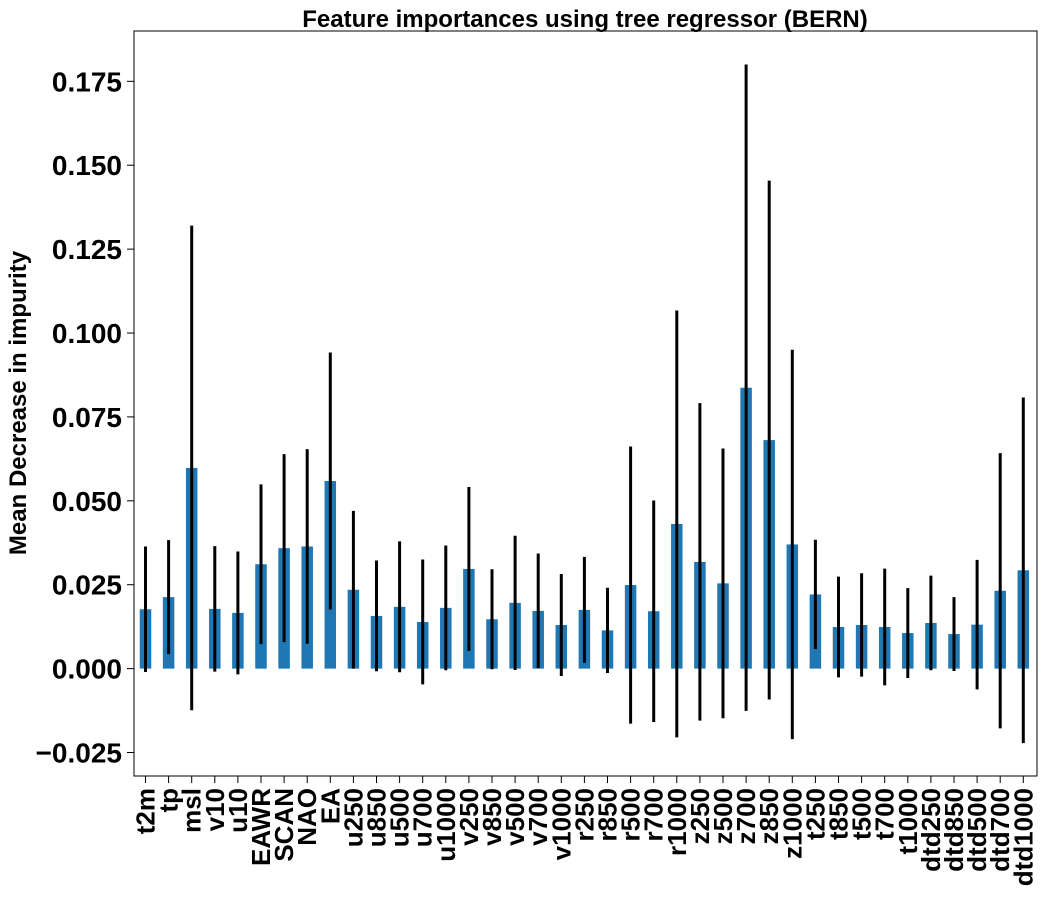  I want to click on y-tick-label: 0.025, so click(87, 585).